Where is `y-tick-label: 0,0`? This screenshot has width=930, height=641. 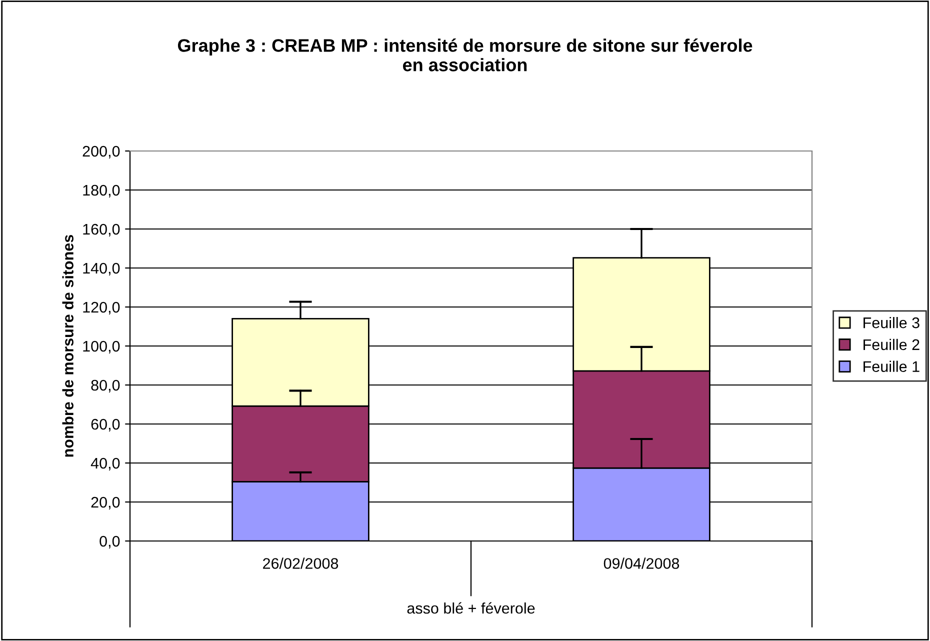 y-tick-label: 0,0 is located at coordinates (110, 542).